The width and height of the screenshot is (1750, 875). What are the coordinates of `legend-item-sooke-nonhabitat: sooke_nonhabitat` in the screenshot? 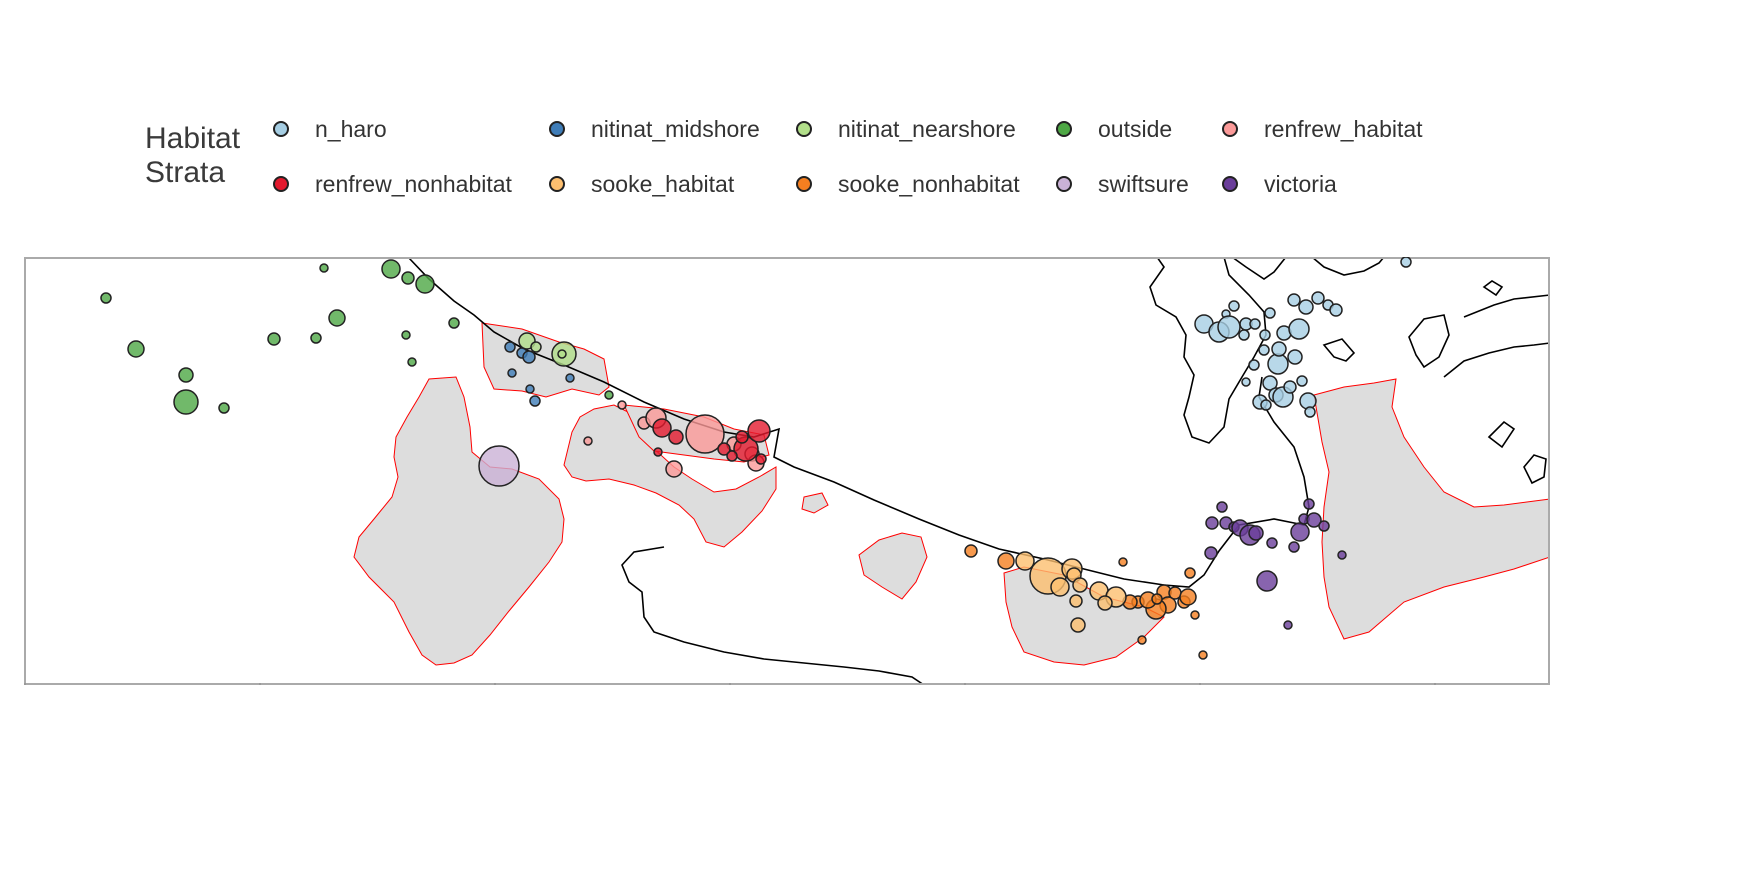 It's located at (908, 184).